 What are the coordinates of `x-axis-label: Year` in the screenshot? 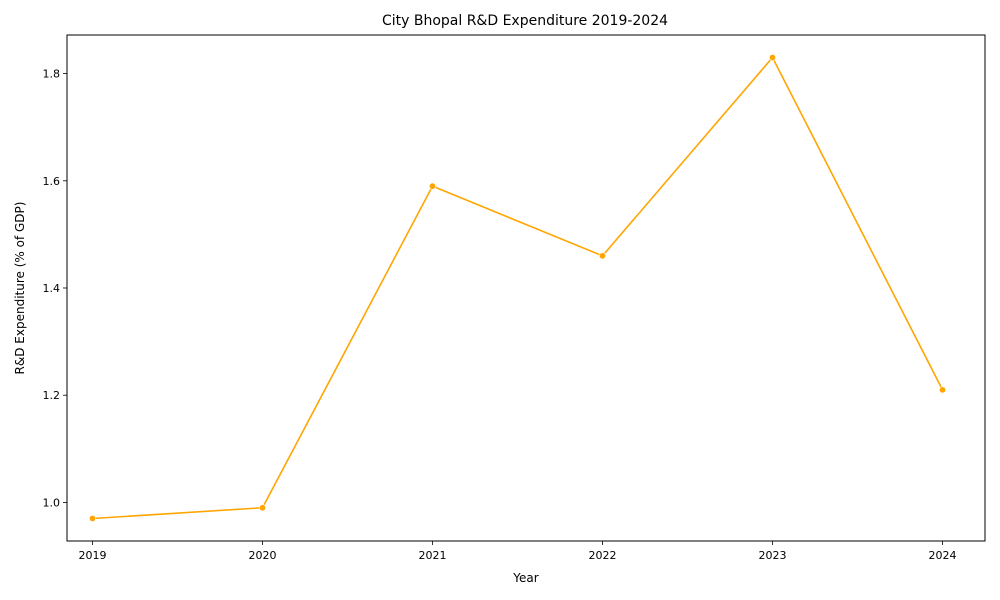 It's located at (525, 578).